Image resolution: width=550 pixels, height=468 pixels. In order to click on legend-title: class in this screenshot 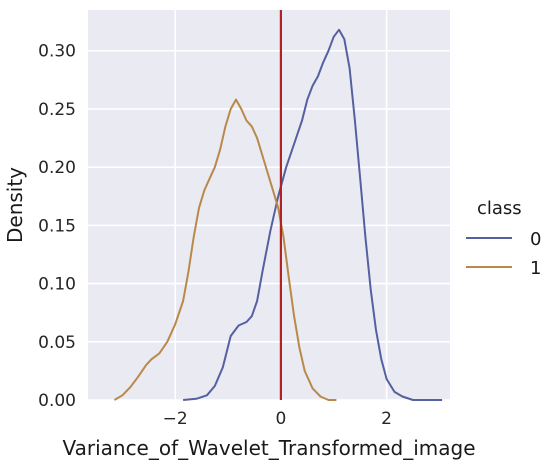, I will do `click(499, 208)`.